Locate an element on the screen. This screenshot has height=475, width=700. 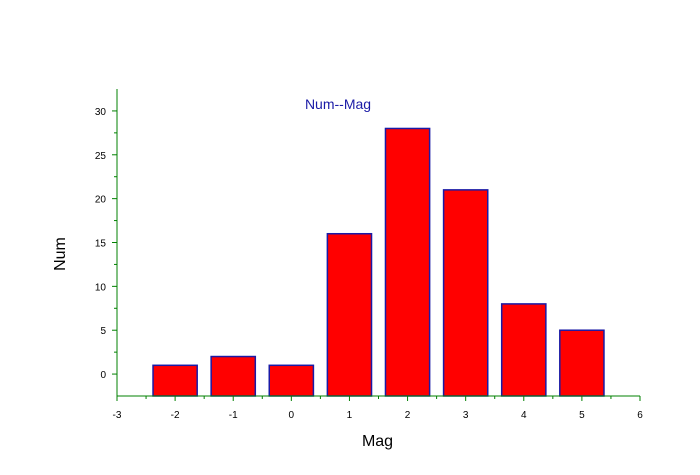
y-ticks-group: 0 5 10 15 20 25 30 is located at coordinates (106, 244).